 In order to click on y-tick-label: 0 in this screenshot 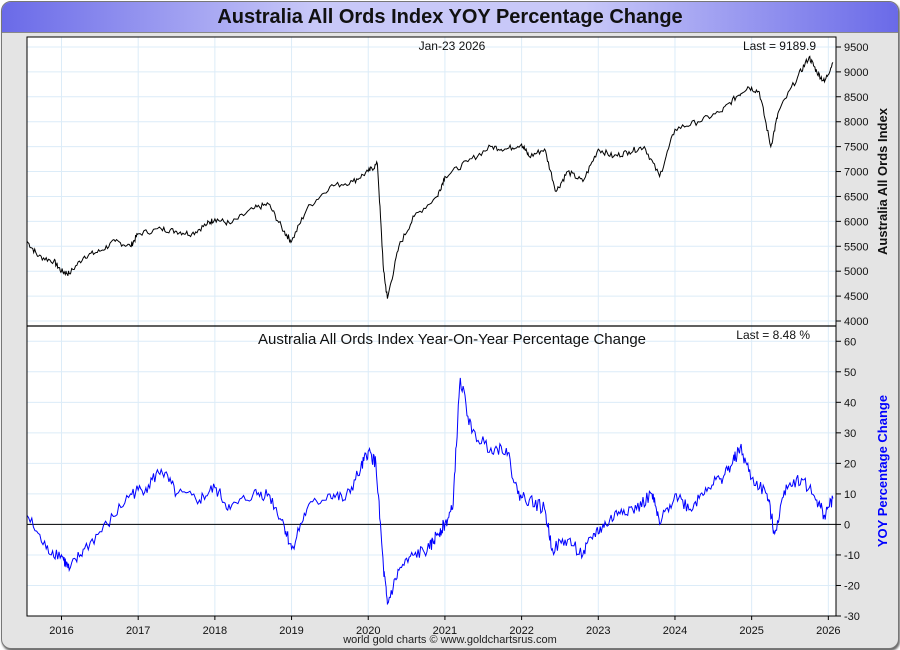, I will do `click(847, 525)`.